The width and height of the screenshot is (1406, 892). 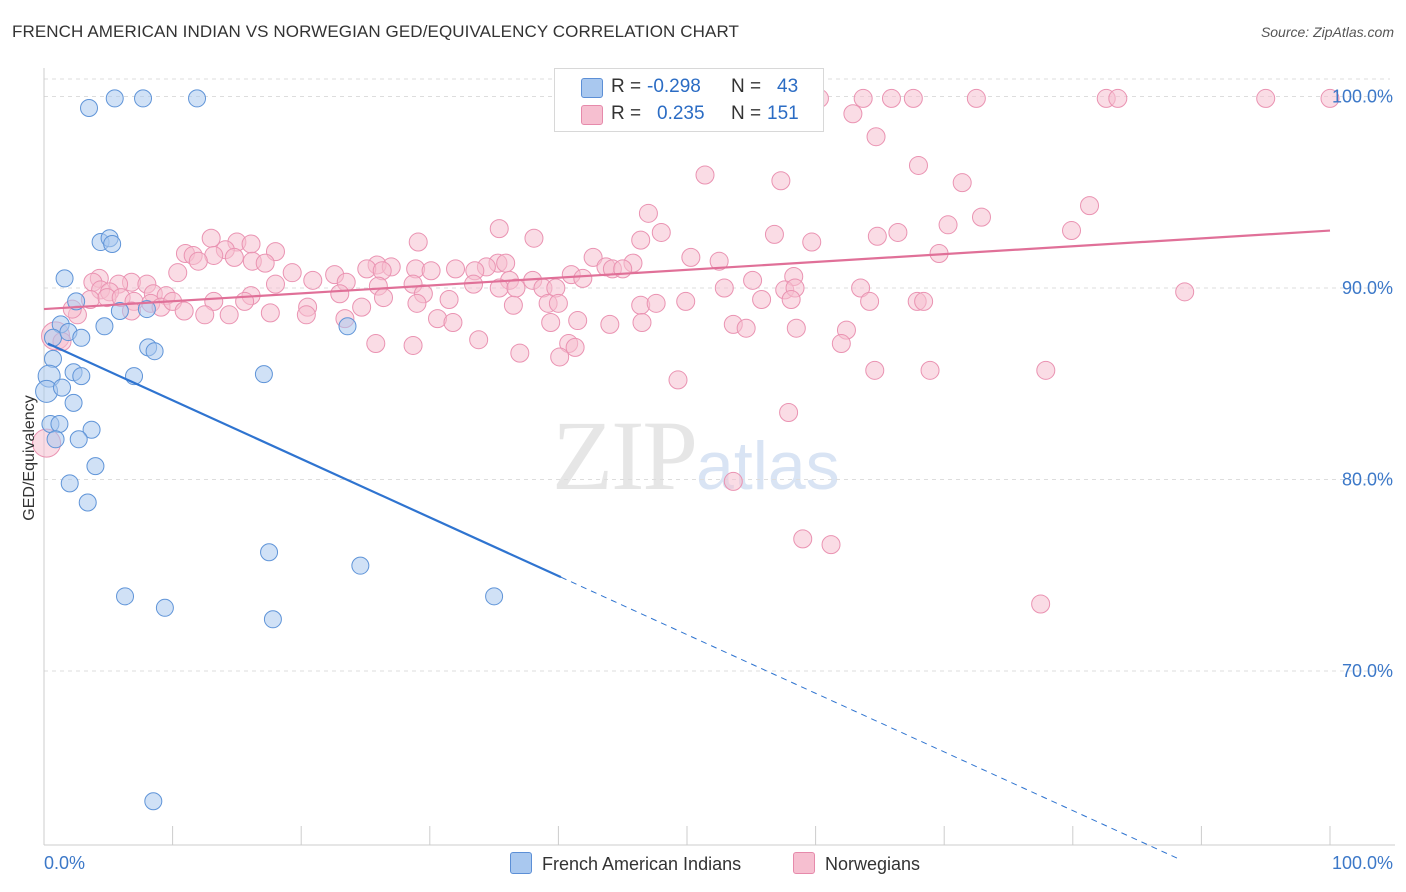 What do you see at coordinates (687, 270) in the screenshot?
I see `norwegians-trend-line` at bounding box center [687, 270].